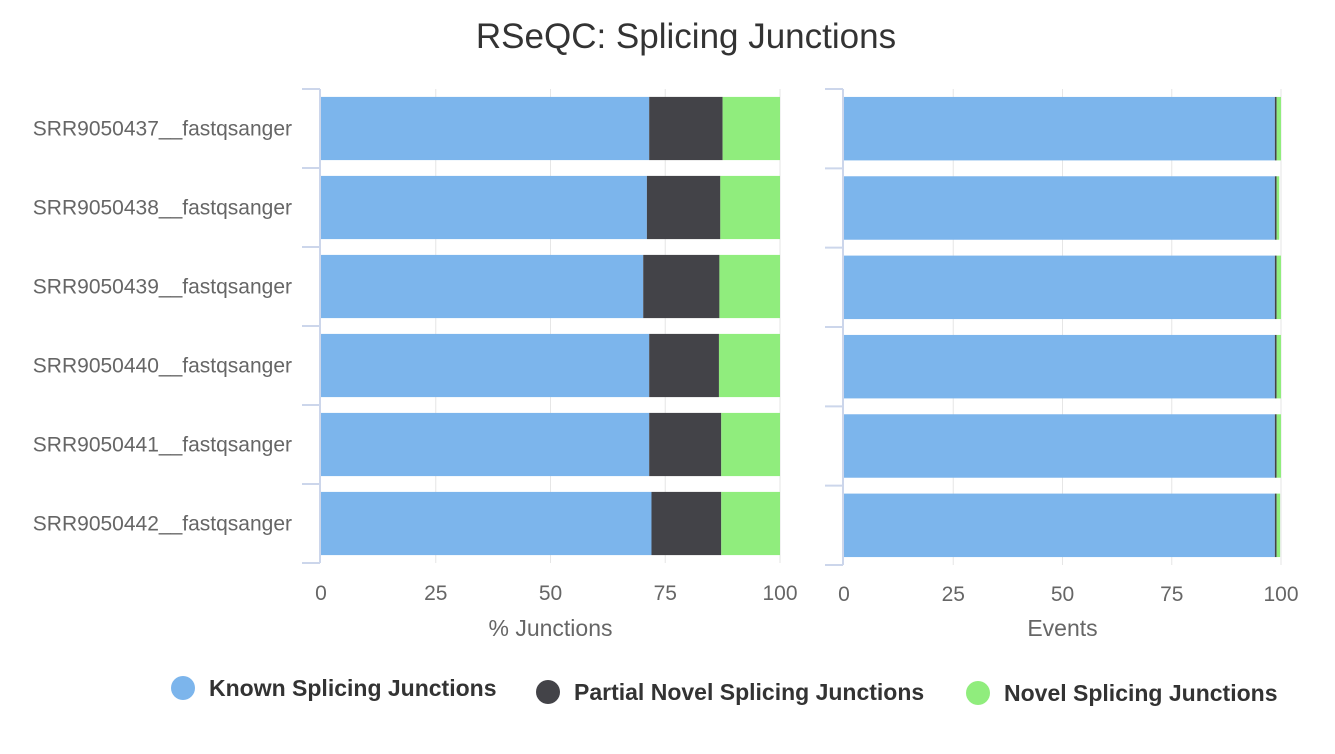 The width and height of the screenshot is (1335, 754). Describe the element at coordinates (686, 36) in the screenshot. I see `chart-title: RSeQC: Splicing Junctions` at that location.